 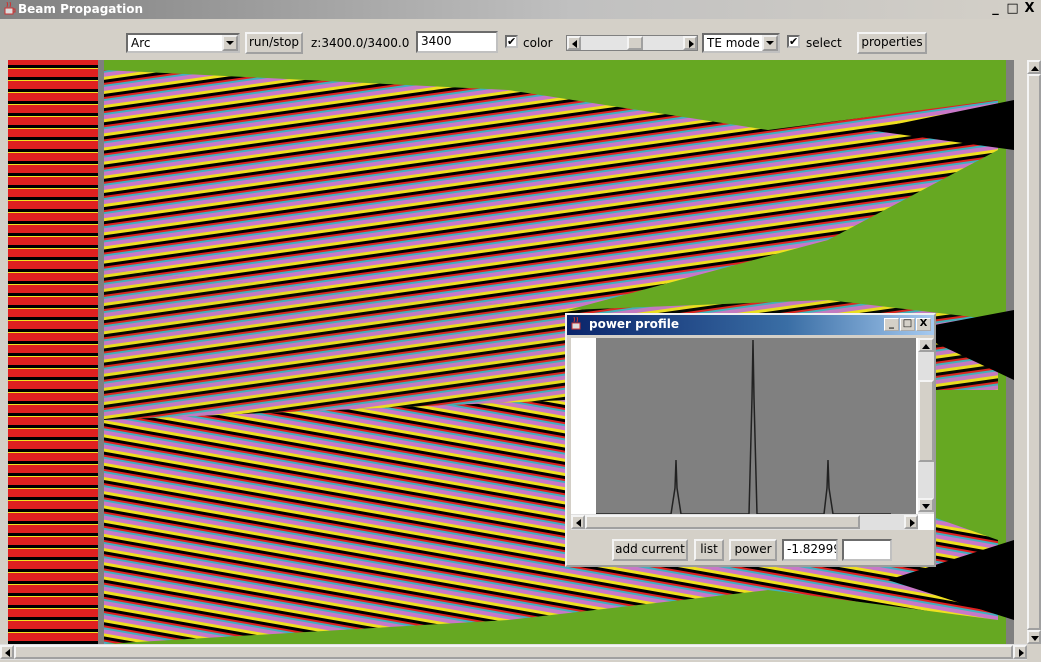 I want to click on structure-dropdown-button, so click(x=230, y=43).